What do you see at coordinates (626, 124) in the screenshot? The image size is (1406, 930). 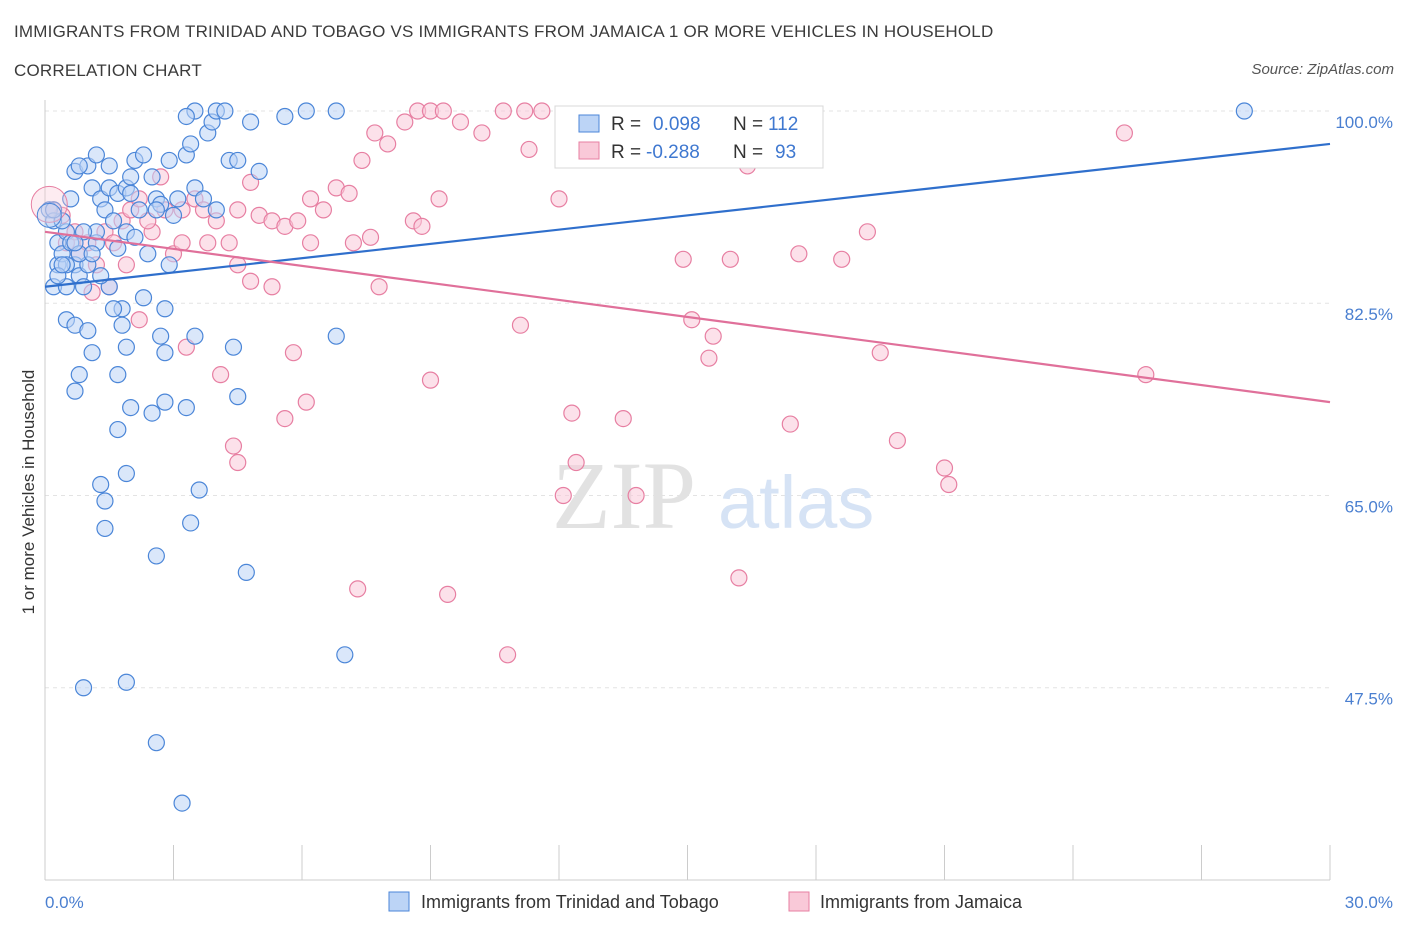 I see `stats-r-label-1: R =` at bounding box center [626, 124].